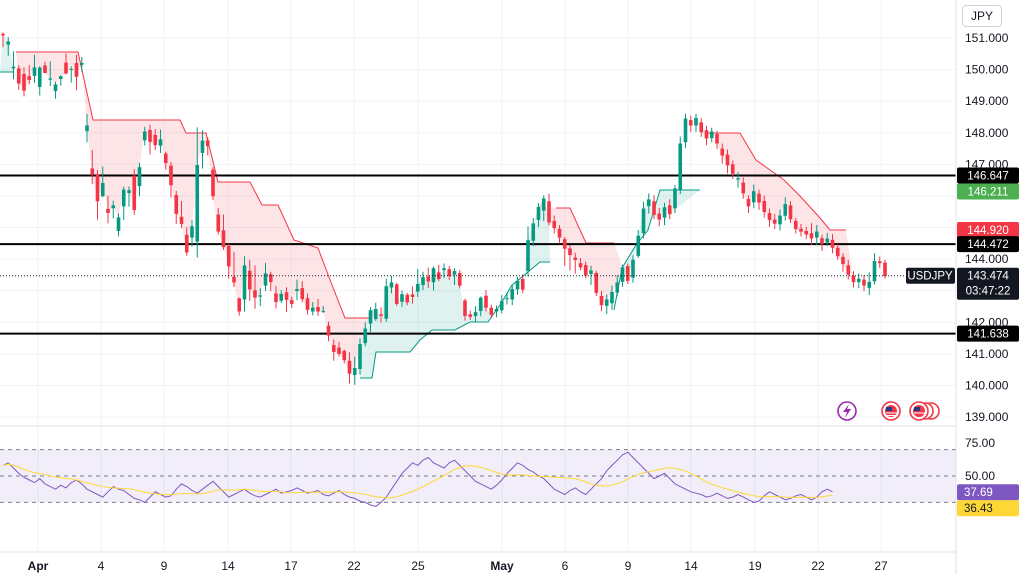 This screenshot has height=574, width=1024. What do you see at coordinates (988, 283) in the screenshot?
I see `current-price-label: 143.474 03:47:22` at bounding box center [988, 283].